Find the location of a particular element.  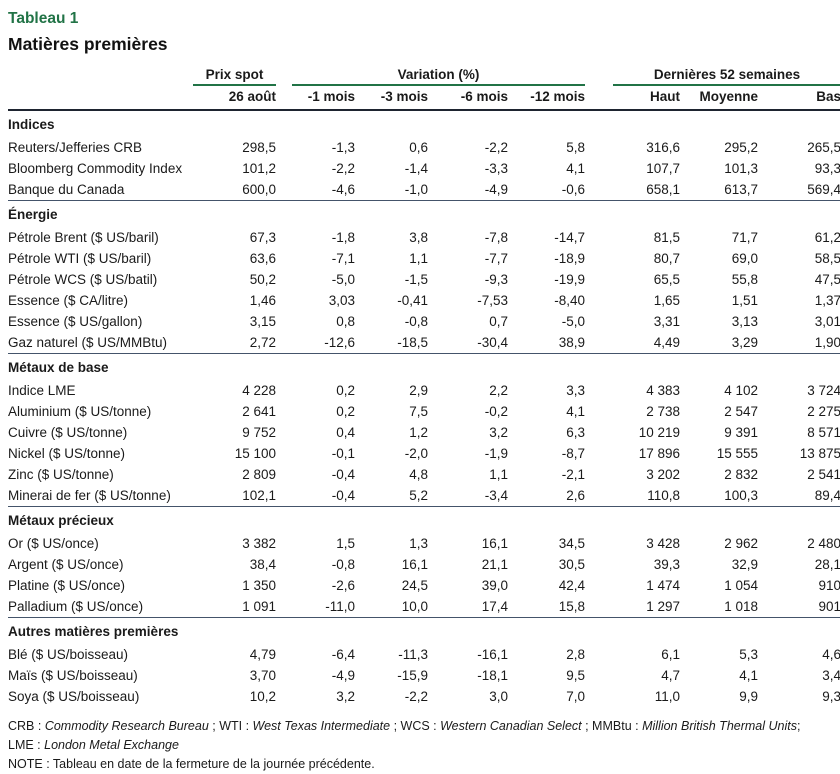

cell-value: 3 202 is located at coordinates (663, 474).